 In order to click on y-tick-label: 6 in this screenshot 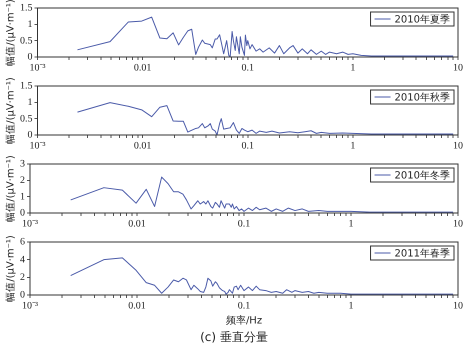, I will do `click(22, 242)`.